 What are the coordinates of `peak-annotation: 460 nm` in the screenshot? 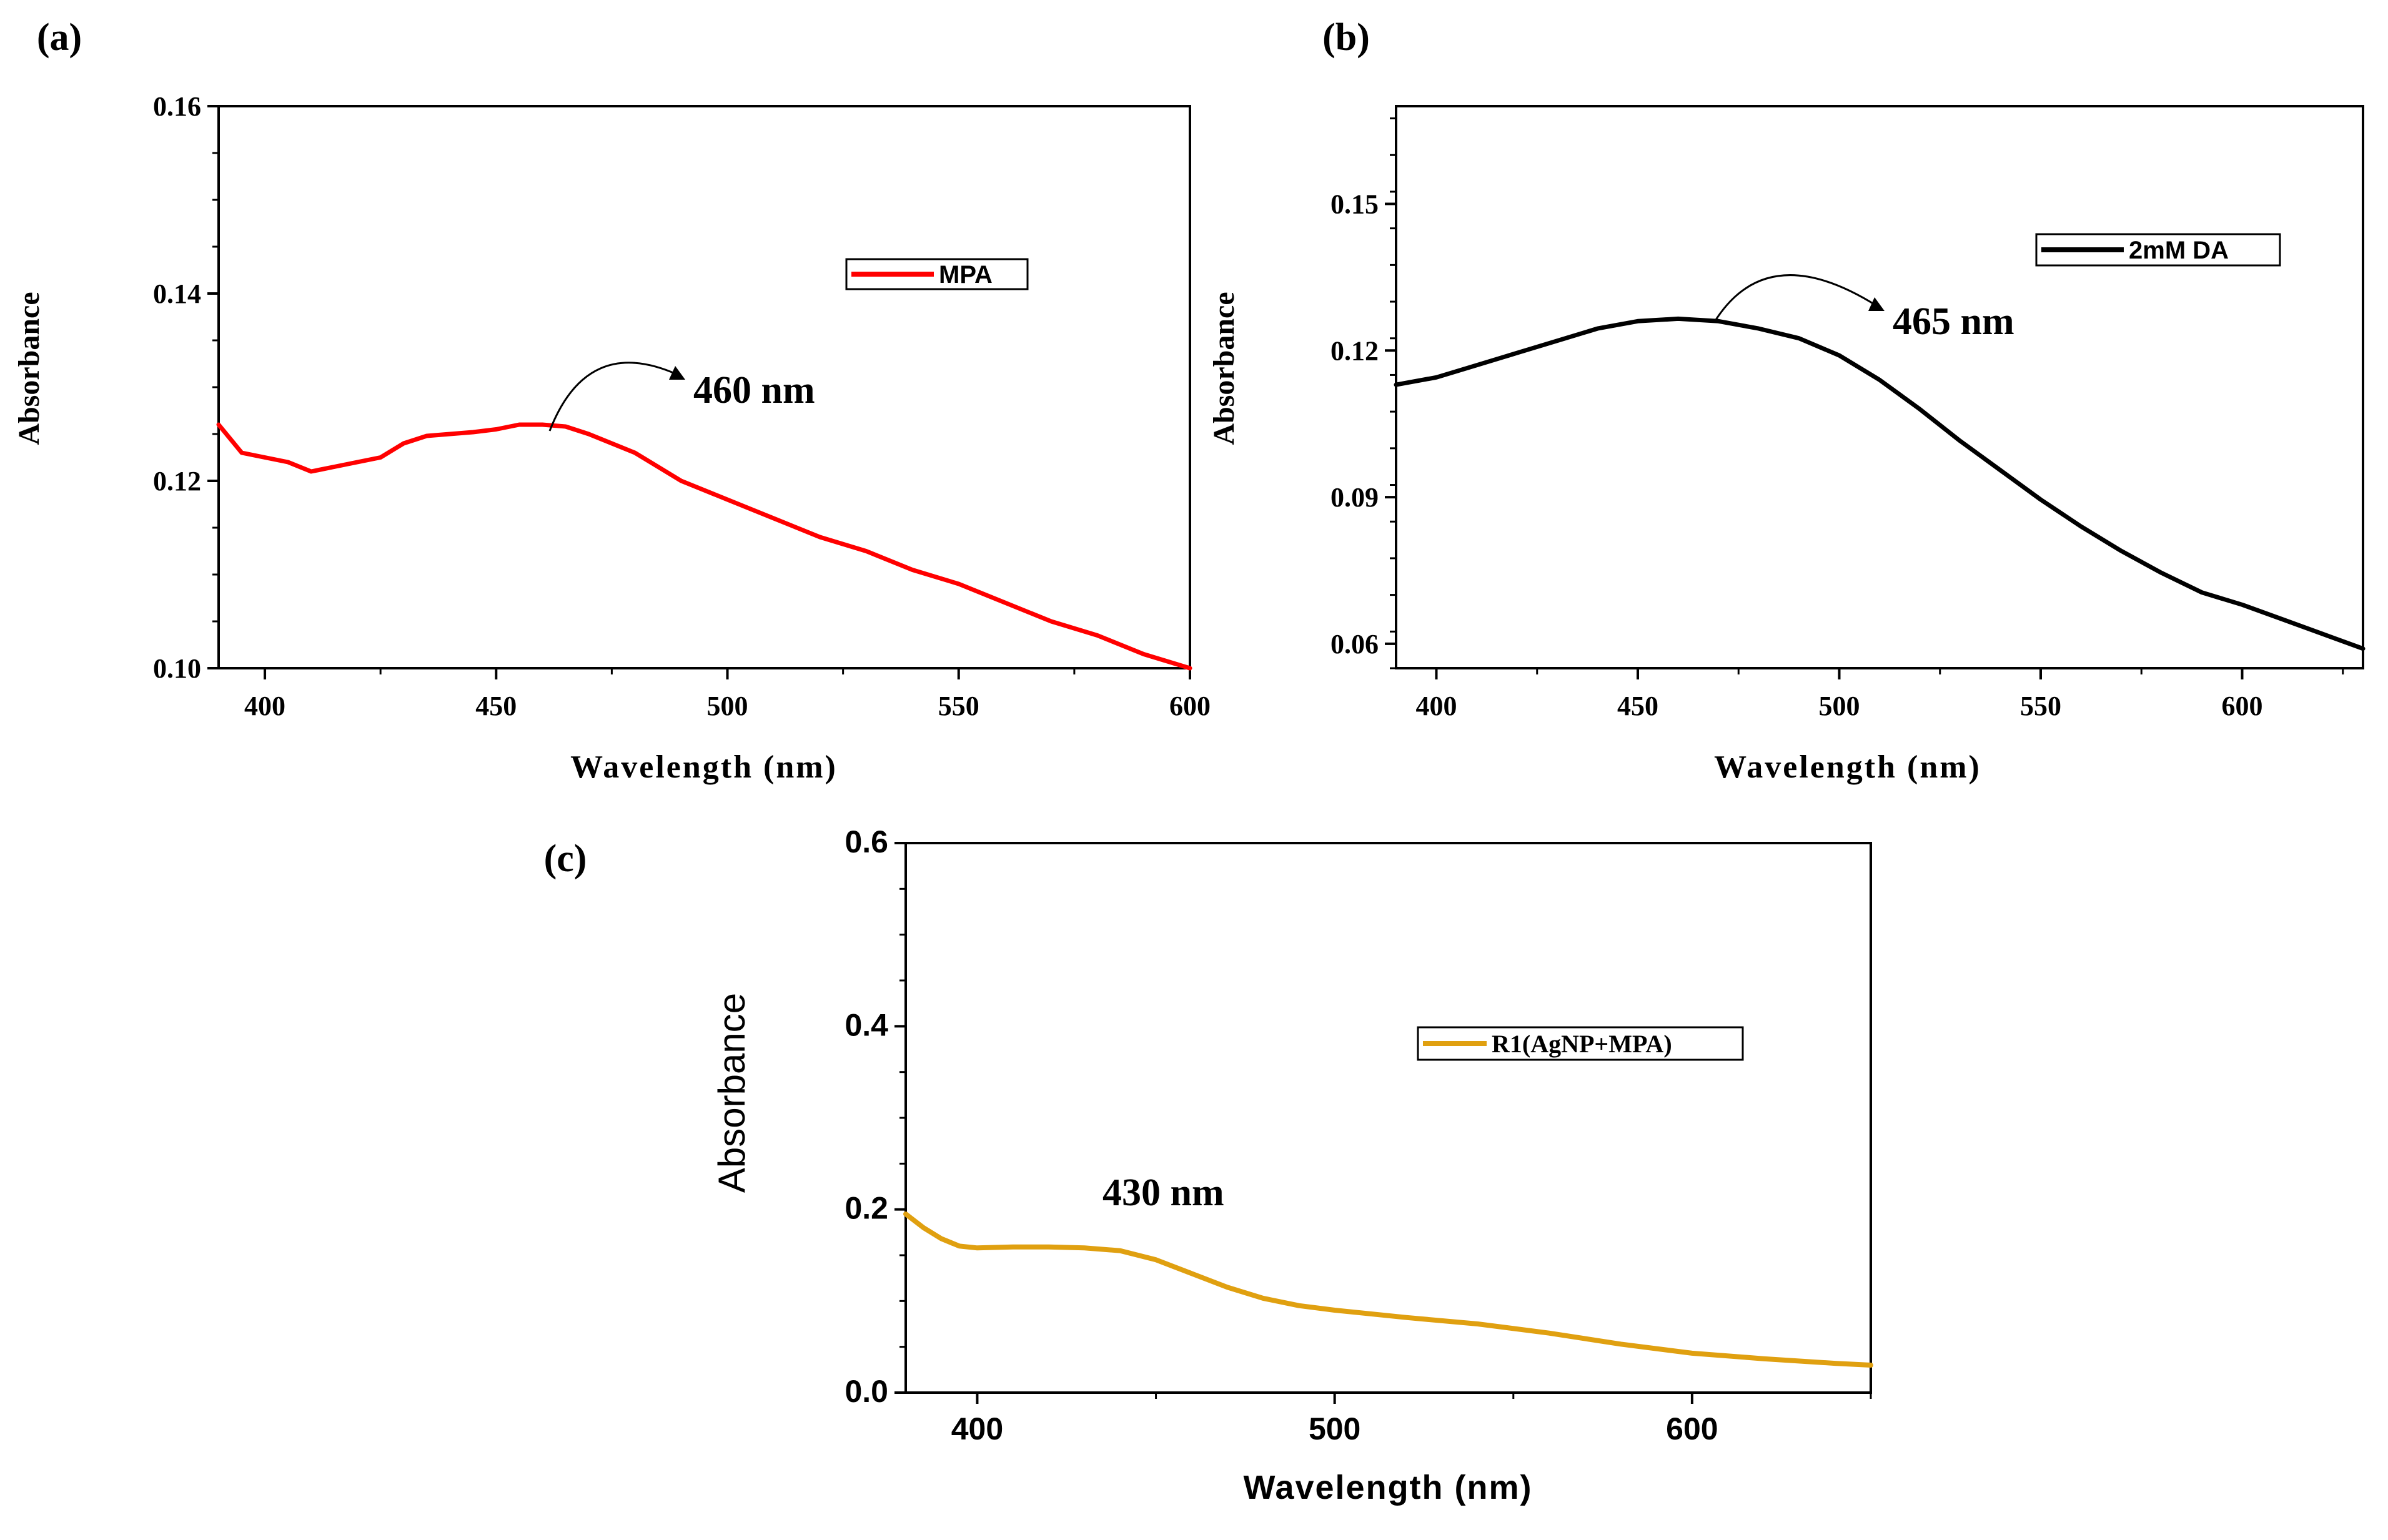 It's located at (754, 390).